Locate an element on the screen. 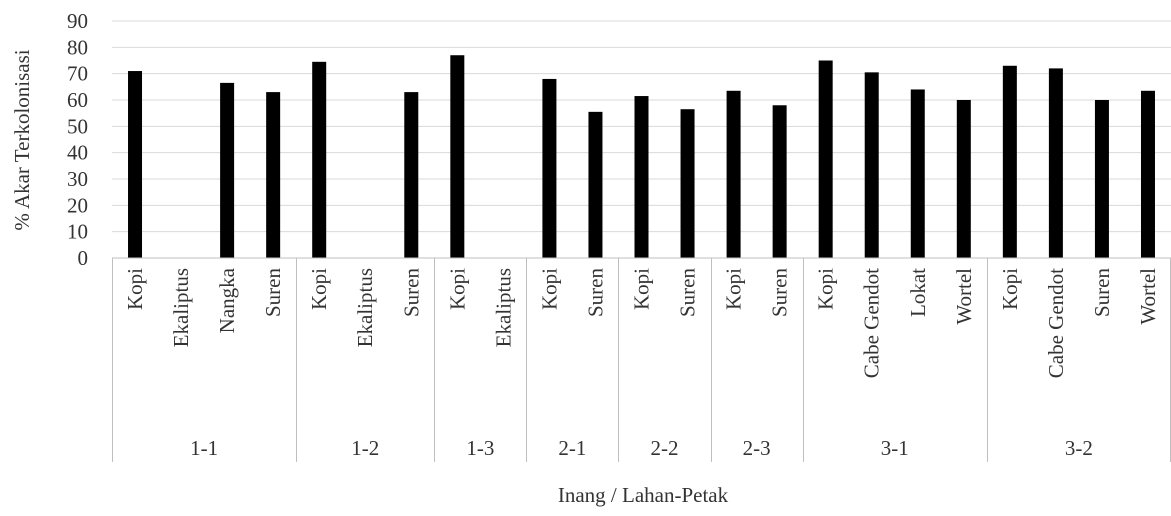 Image resolution: width=1171 pixels, height=516 pixels. y-tick-label: 10 is located at coordinates (77, 232).